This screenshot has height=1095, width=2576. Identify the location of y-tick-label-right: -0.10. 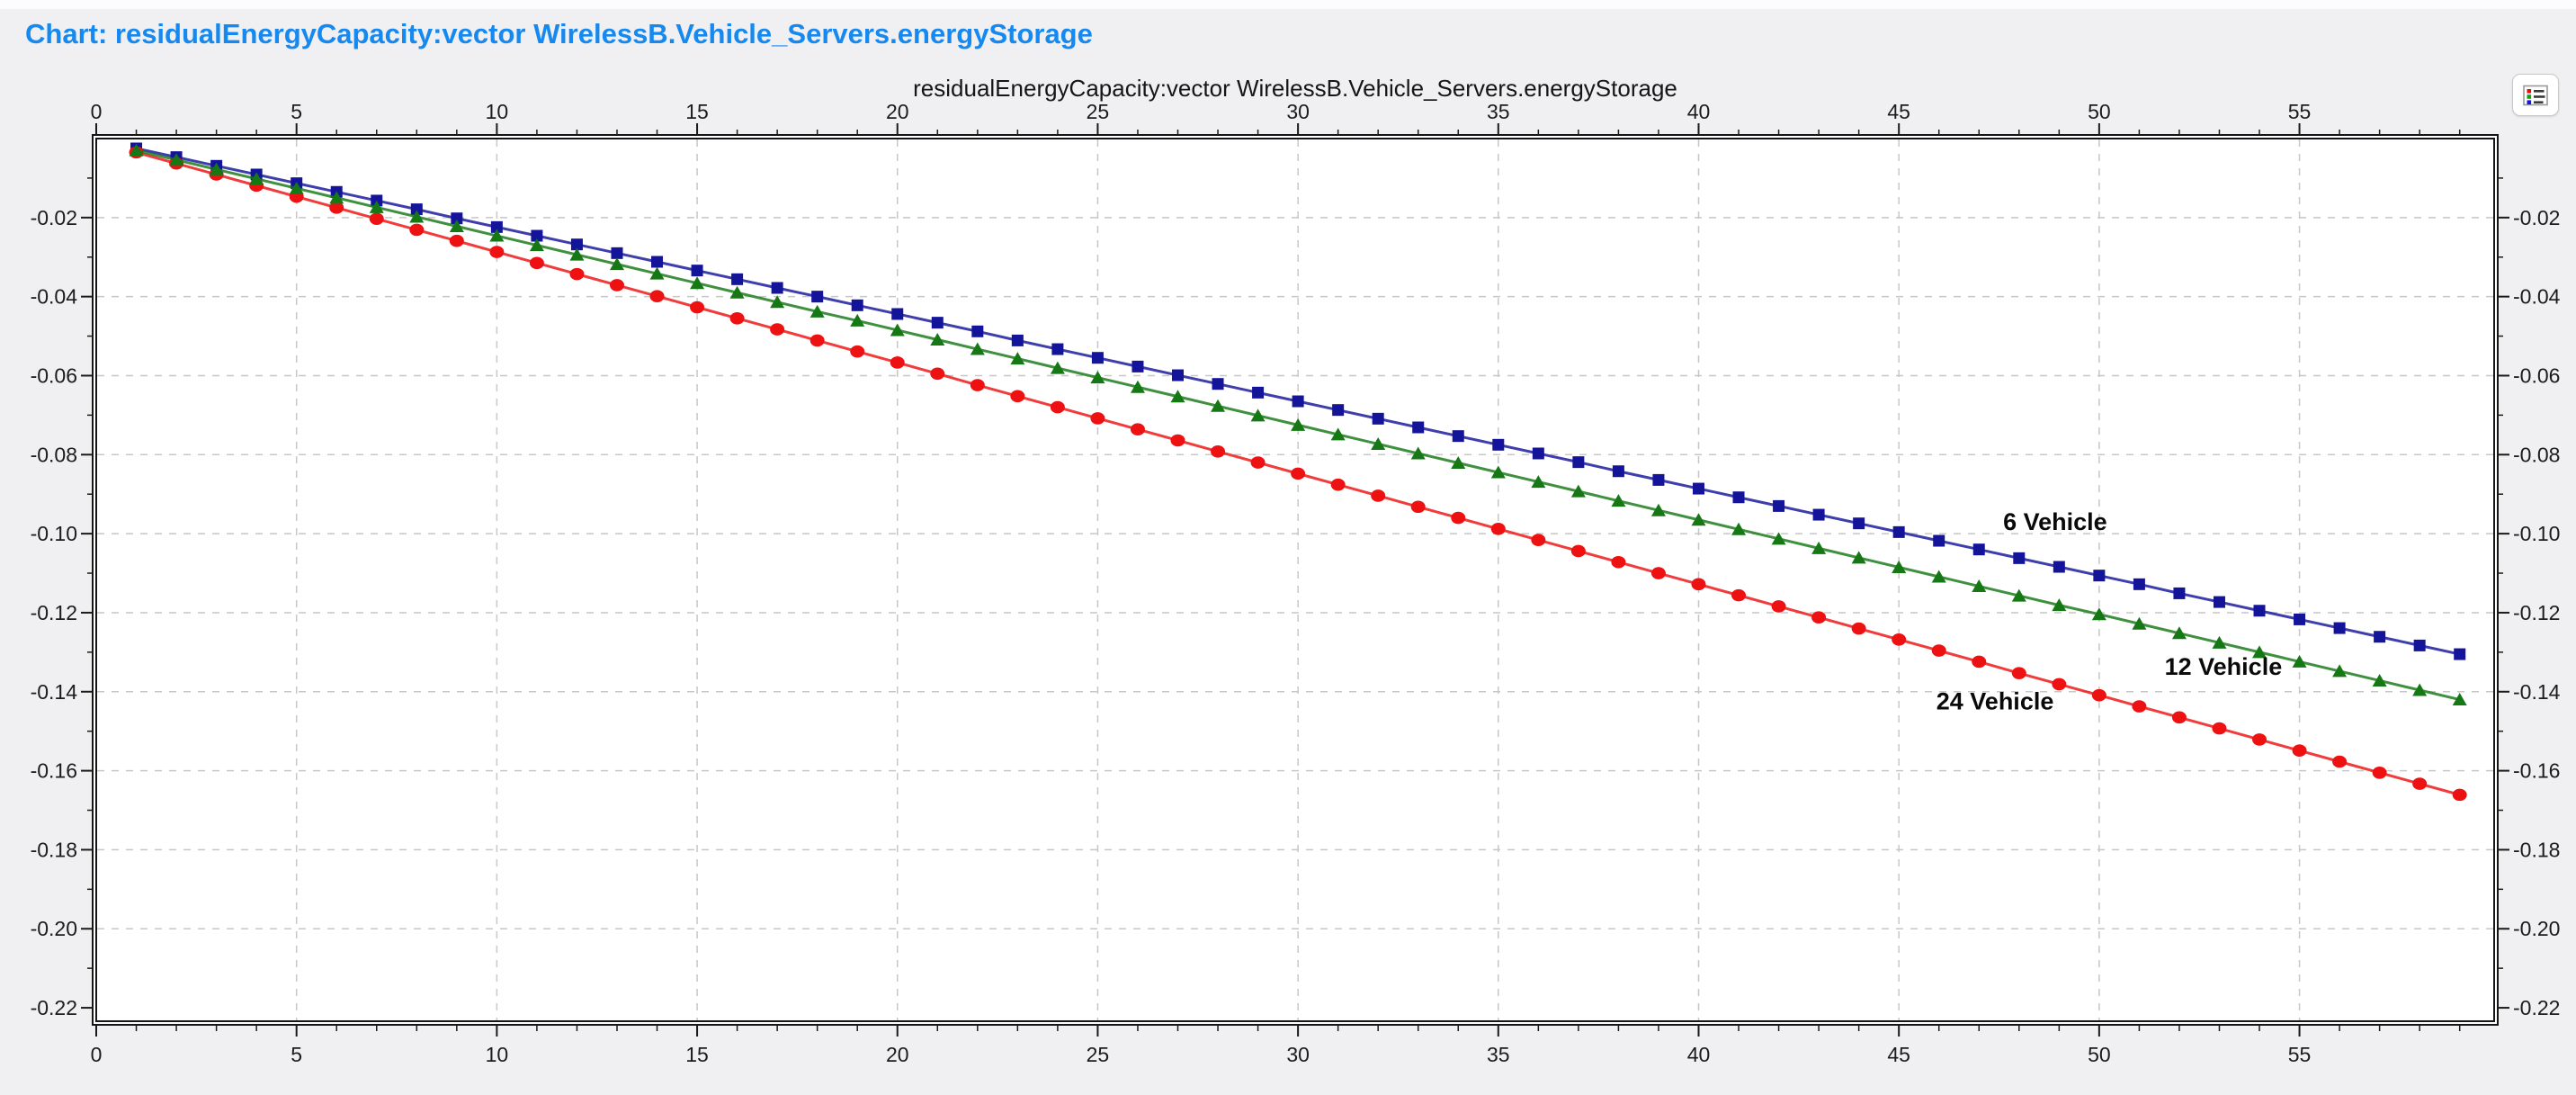
(2536, 533).